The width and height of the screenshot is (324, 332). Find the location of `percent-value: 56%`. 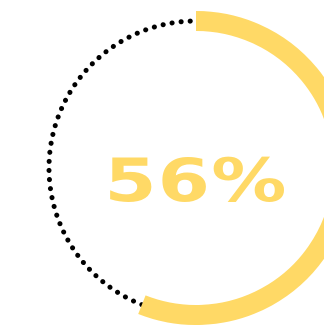

percent-value: 56% is located at coordinates (195, 181).